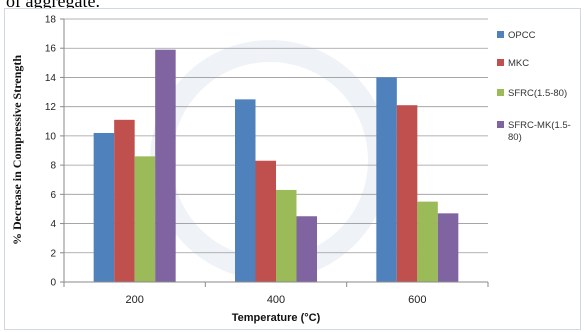 This screenshot has height=332, width=585. Describe the element at coordinates (165, 165) in the screenshot. I see `bar-sfrc-mk-1-5-80--200` at that location.